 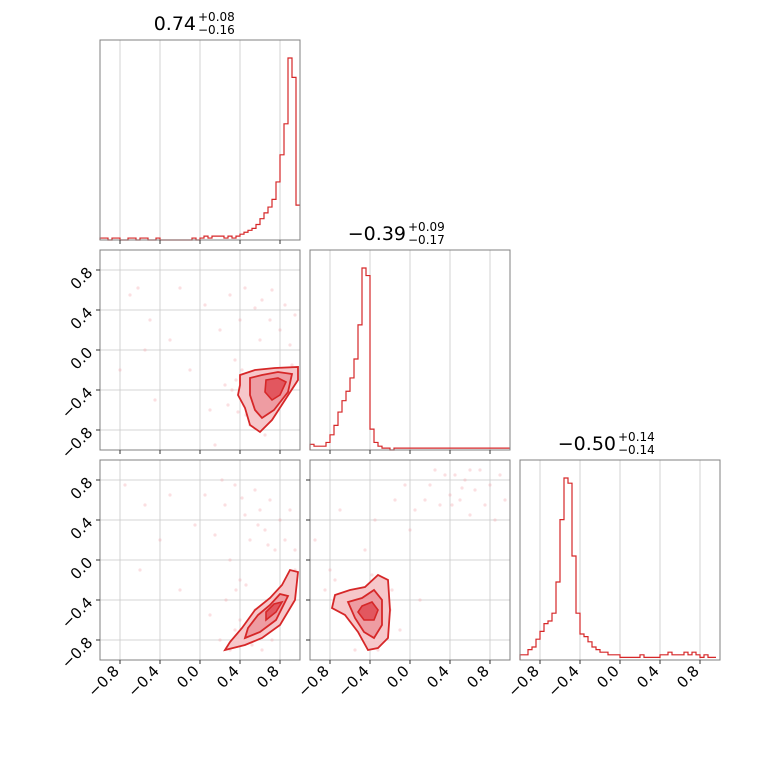 What do you see at coordinates (636, 450) in the screenshot?
I see `title-lower-error: −0.14` at bounding box center [636, 450].